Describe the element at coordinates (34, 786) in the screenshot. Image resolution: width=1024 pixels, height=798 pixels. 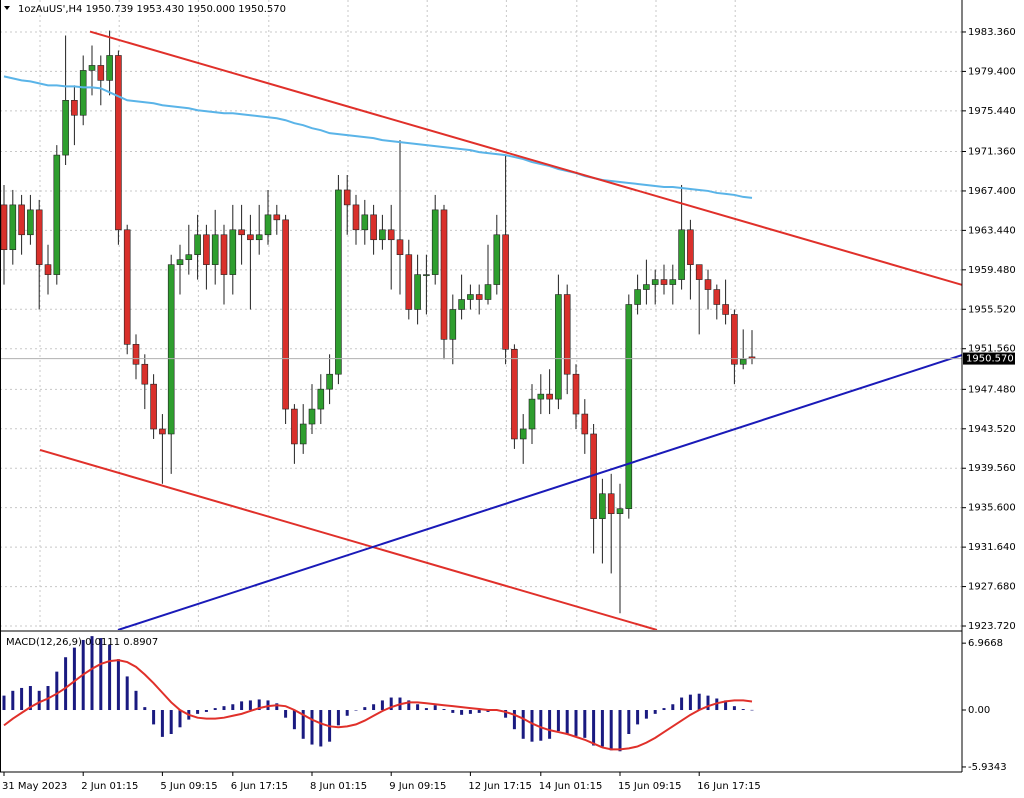
I see `x-tick-label: 31 May 2023` at that location.